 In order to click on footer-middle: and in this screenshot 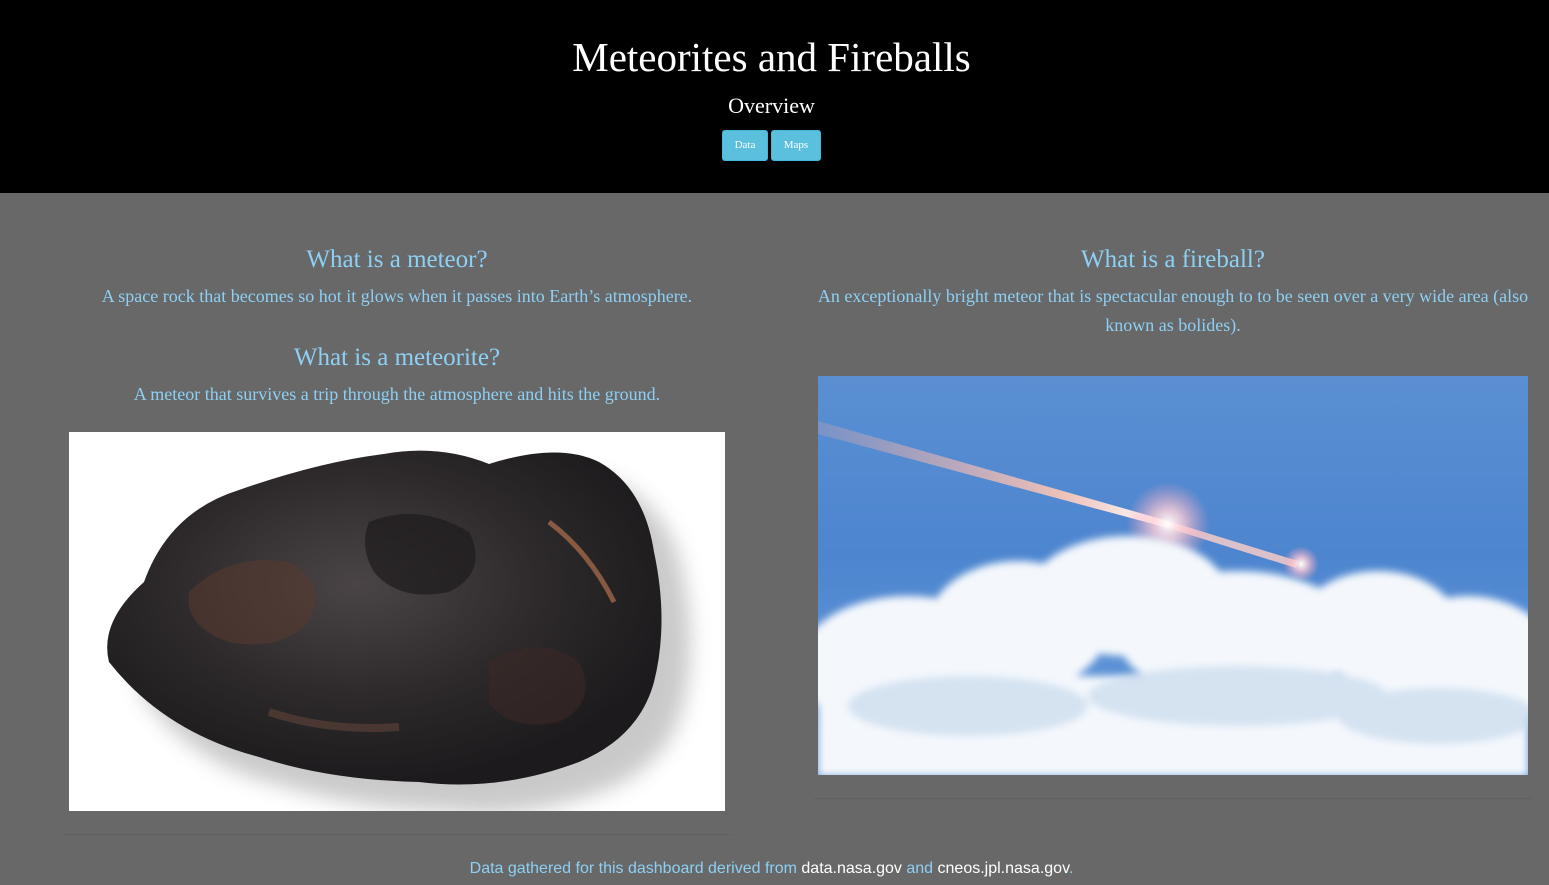, I will do `click(919, 868)`.